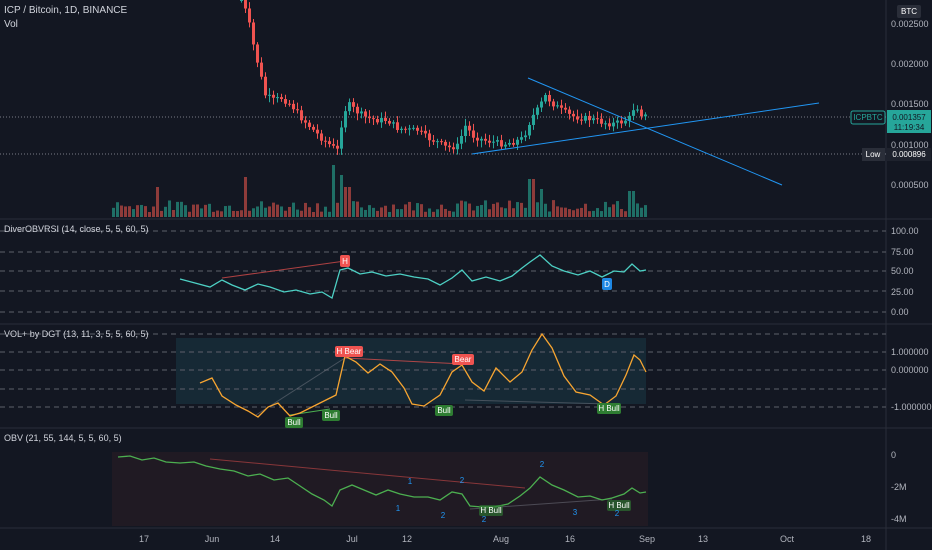 Image resolution: width=932 pixels, height=550 pixels. What do you see at coordinates (645, 128) in the screenshot?
I see `lower-trendline` at bounding box center [645, 128].